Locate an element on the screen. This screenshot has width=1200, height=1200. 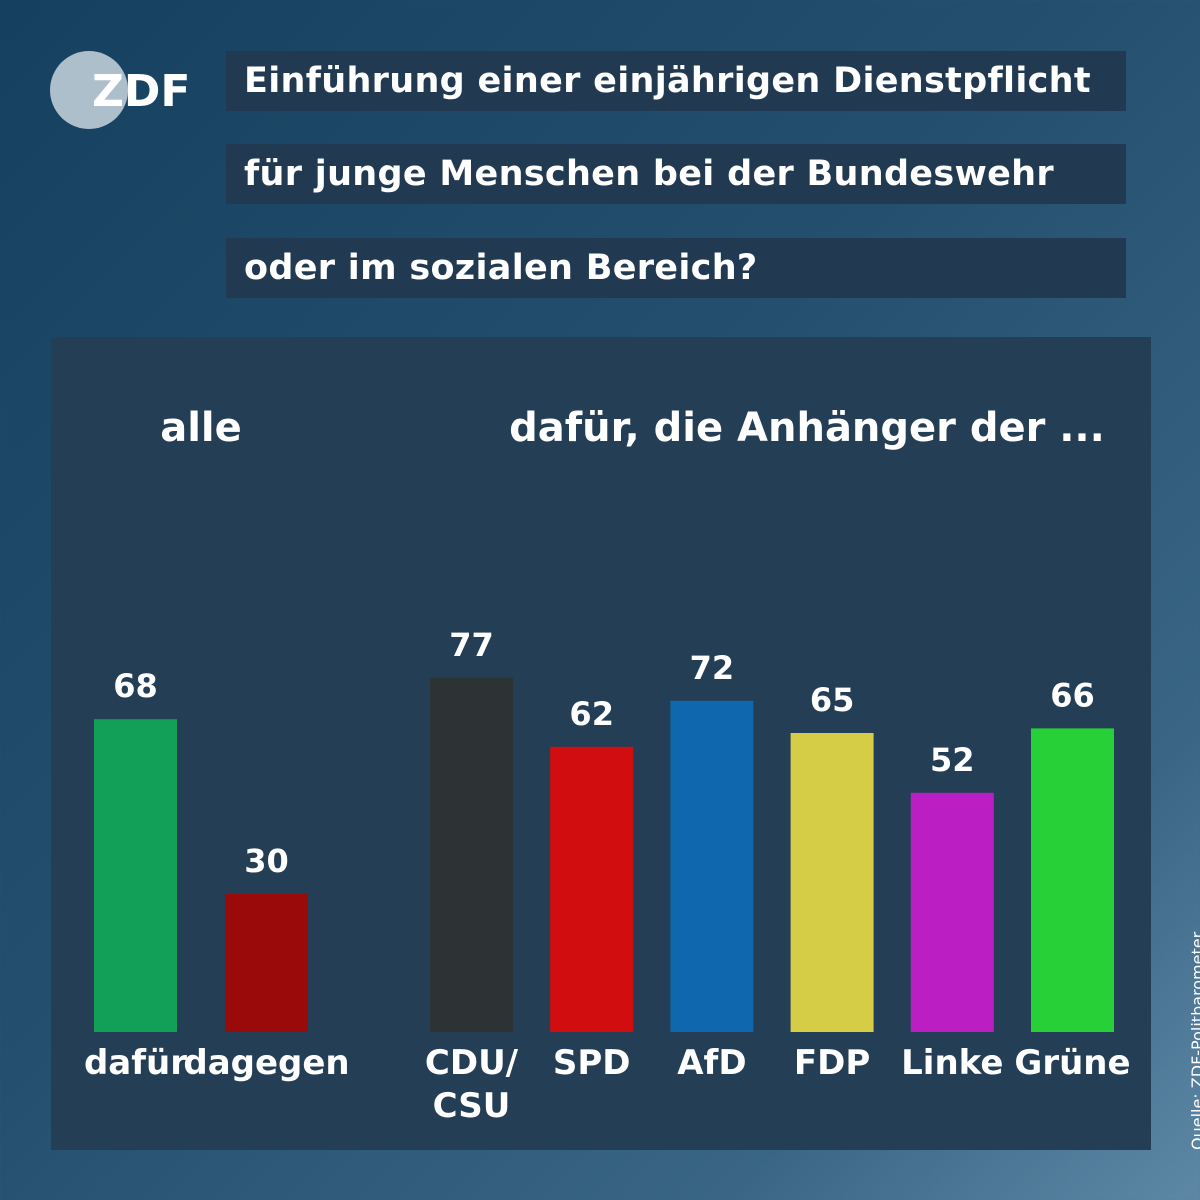
category-label-line: CSU is located at coordinates (472, 1106).